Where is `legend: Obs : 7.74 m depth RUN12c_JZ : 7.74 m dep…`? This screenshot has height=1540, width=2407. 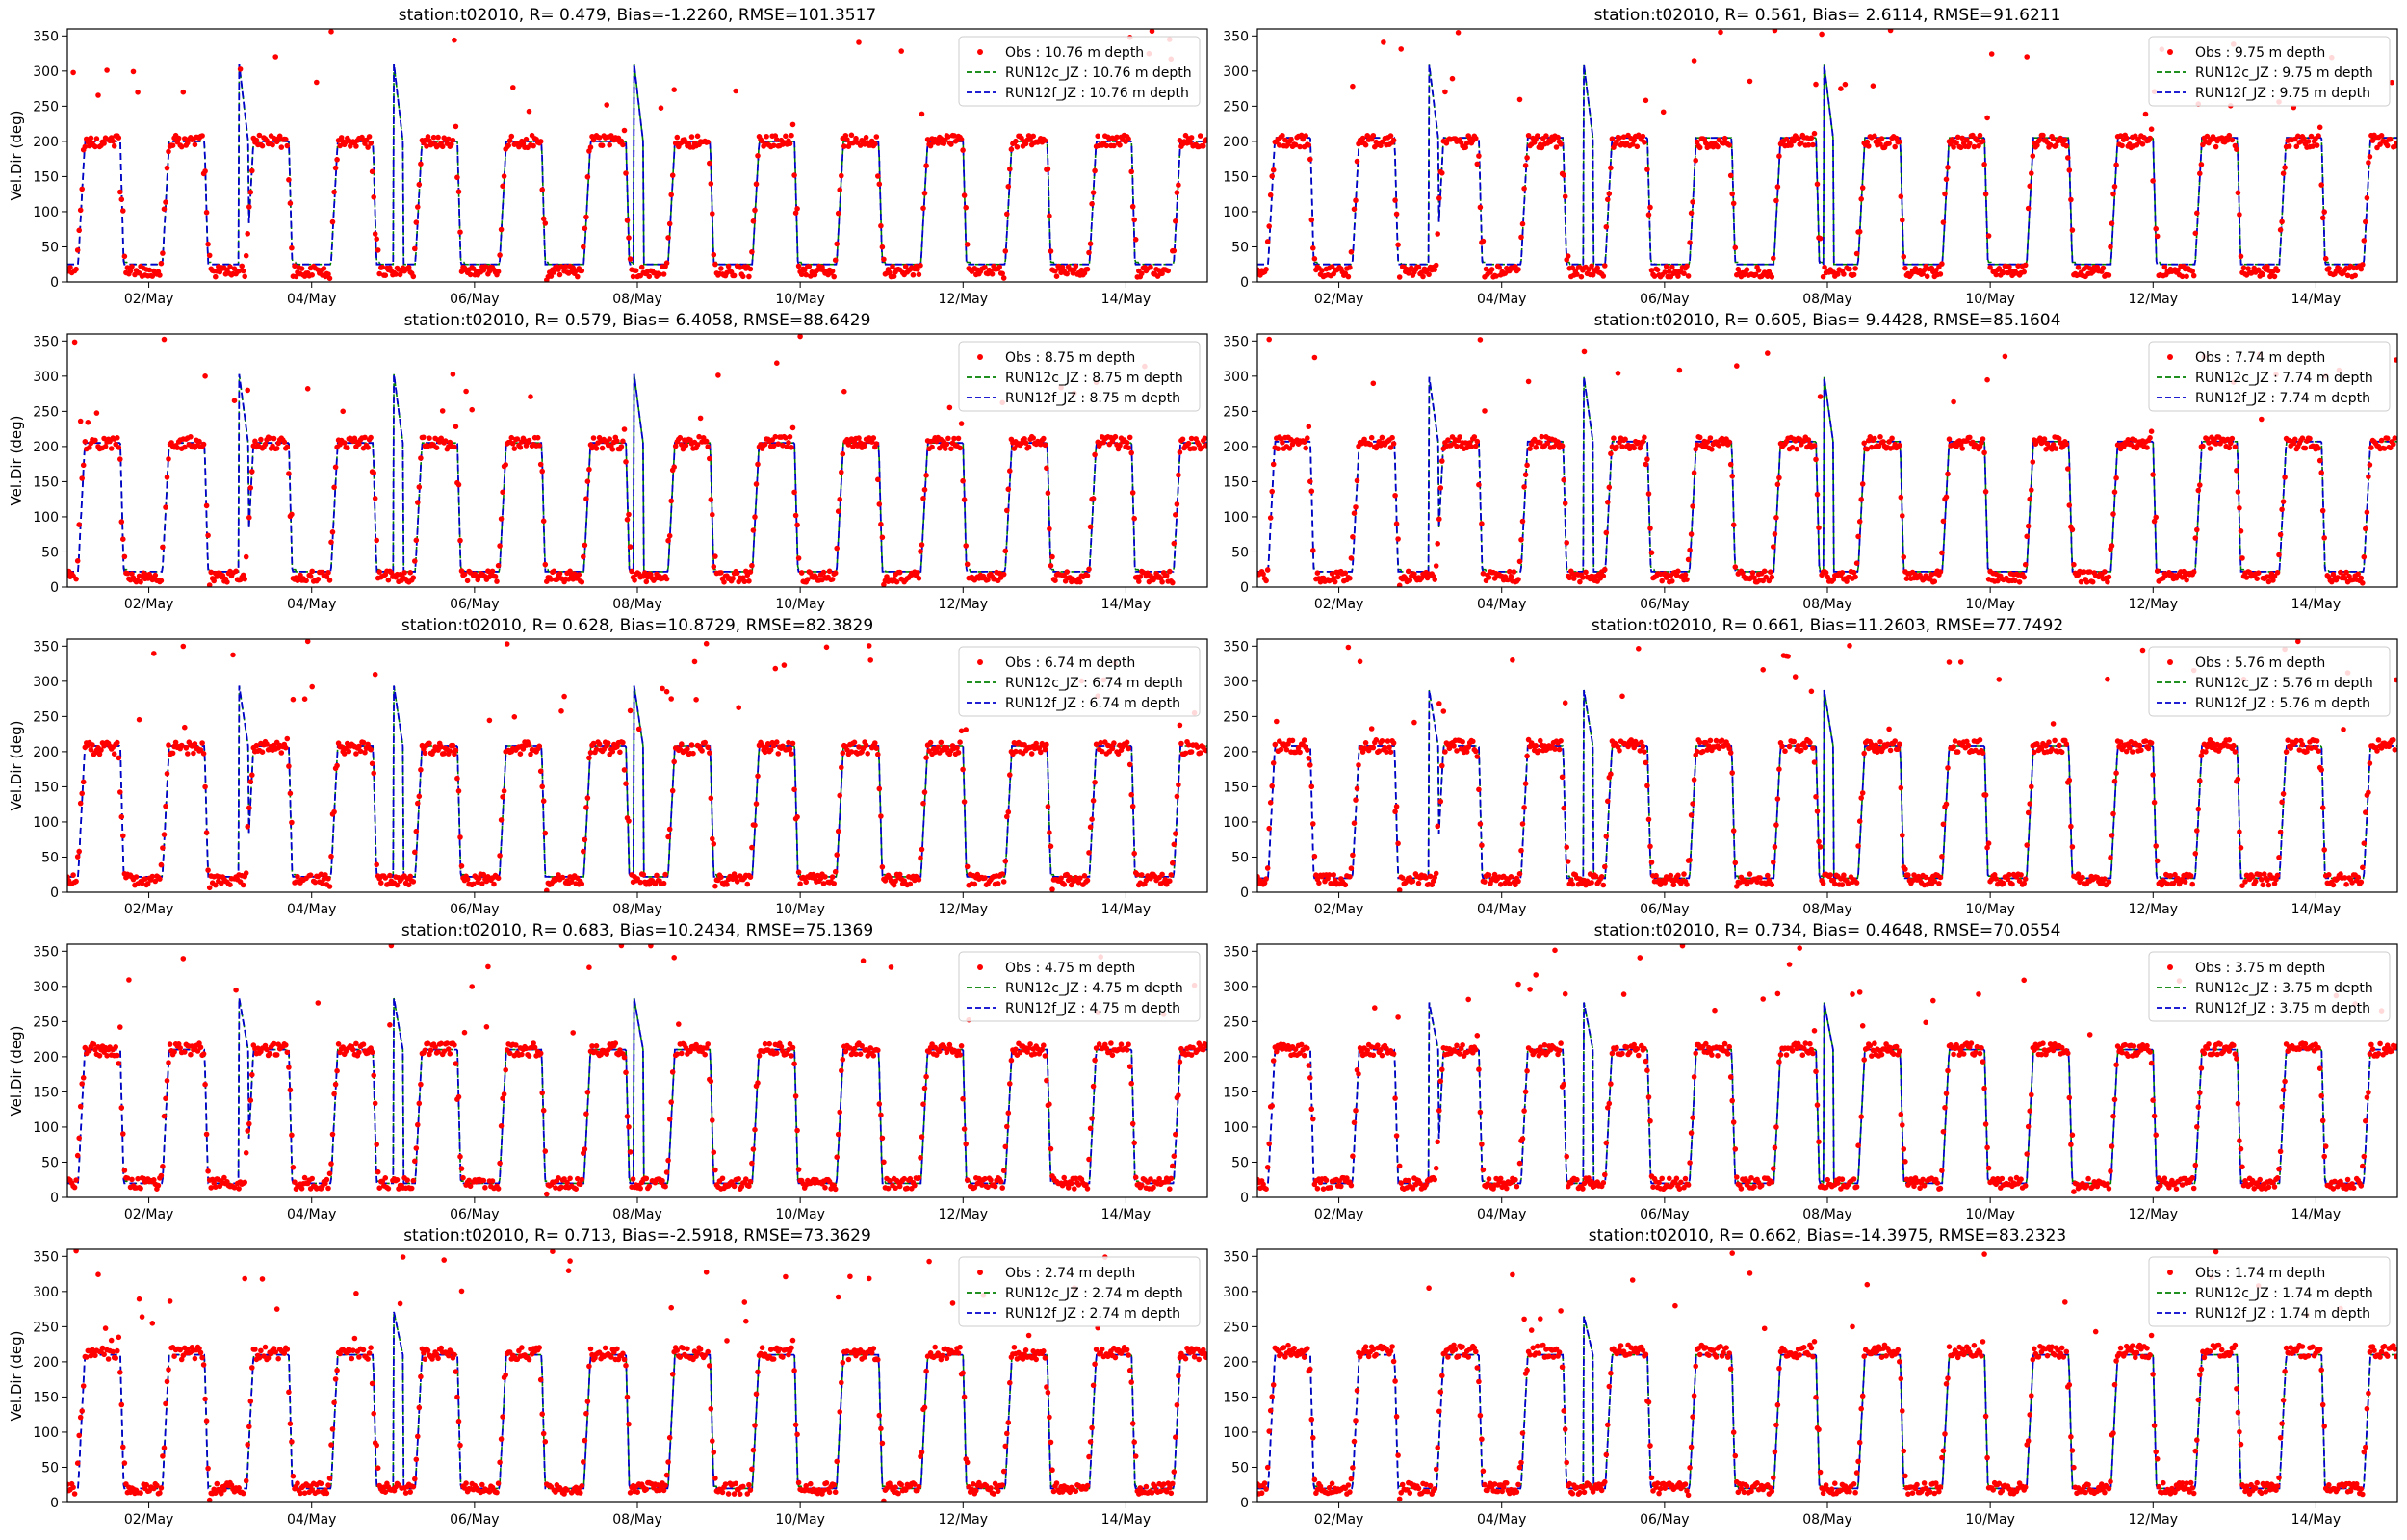 legend: Obs : 7.74 m depth RUN12c_JZ : 7.74 m dep… is located at coordinates (2269, 376).